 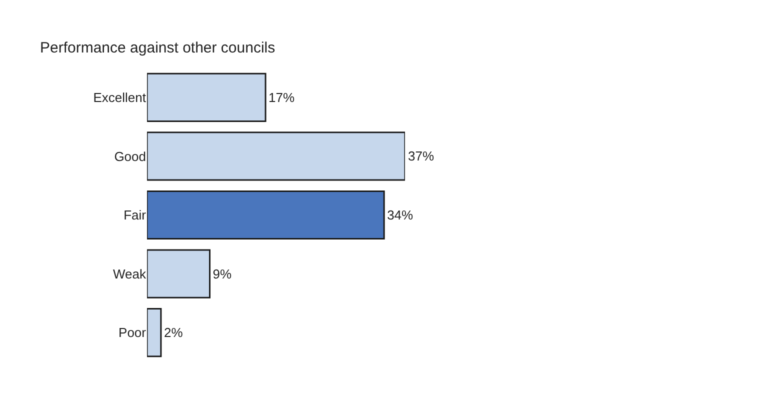 What do you see at coordinates (174, 332) in the screenshot?
I see `data-label: 2%` at bounding box center [174, 332].